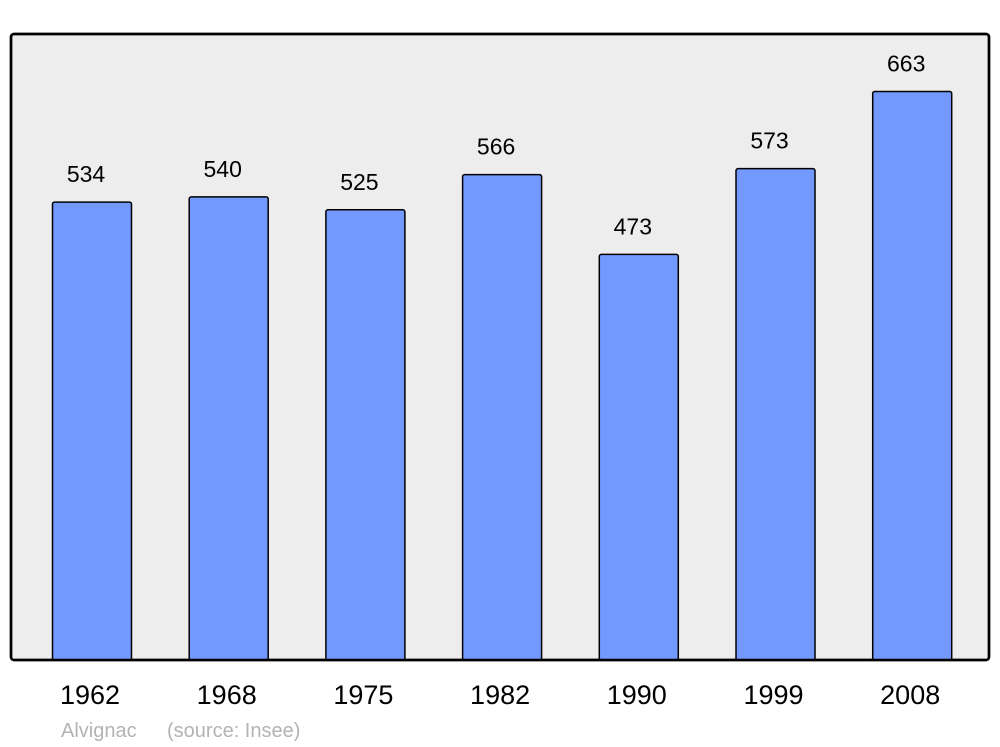 This screenshot has height=747, width=1000. I want to click on data-label-1990: 473, so click(633, 226).